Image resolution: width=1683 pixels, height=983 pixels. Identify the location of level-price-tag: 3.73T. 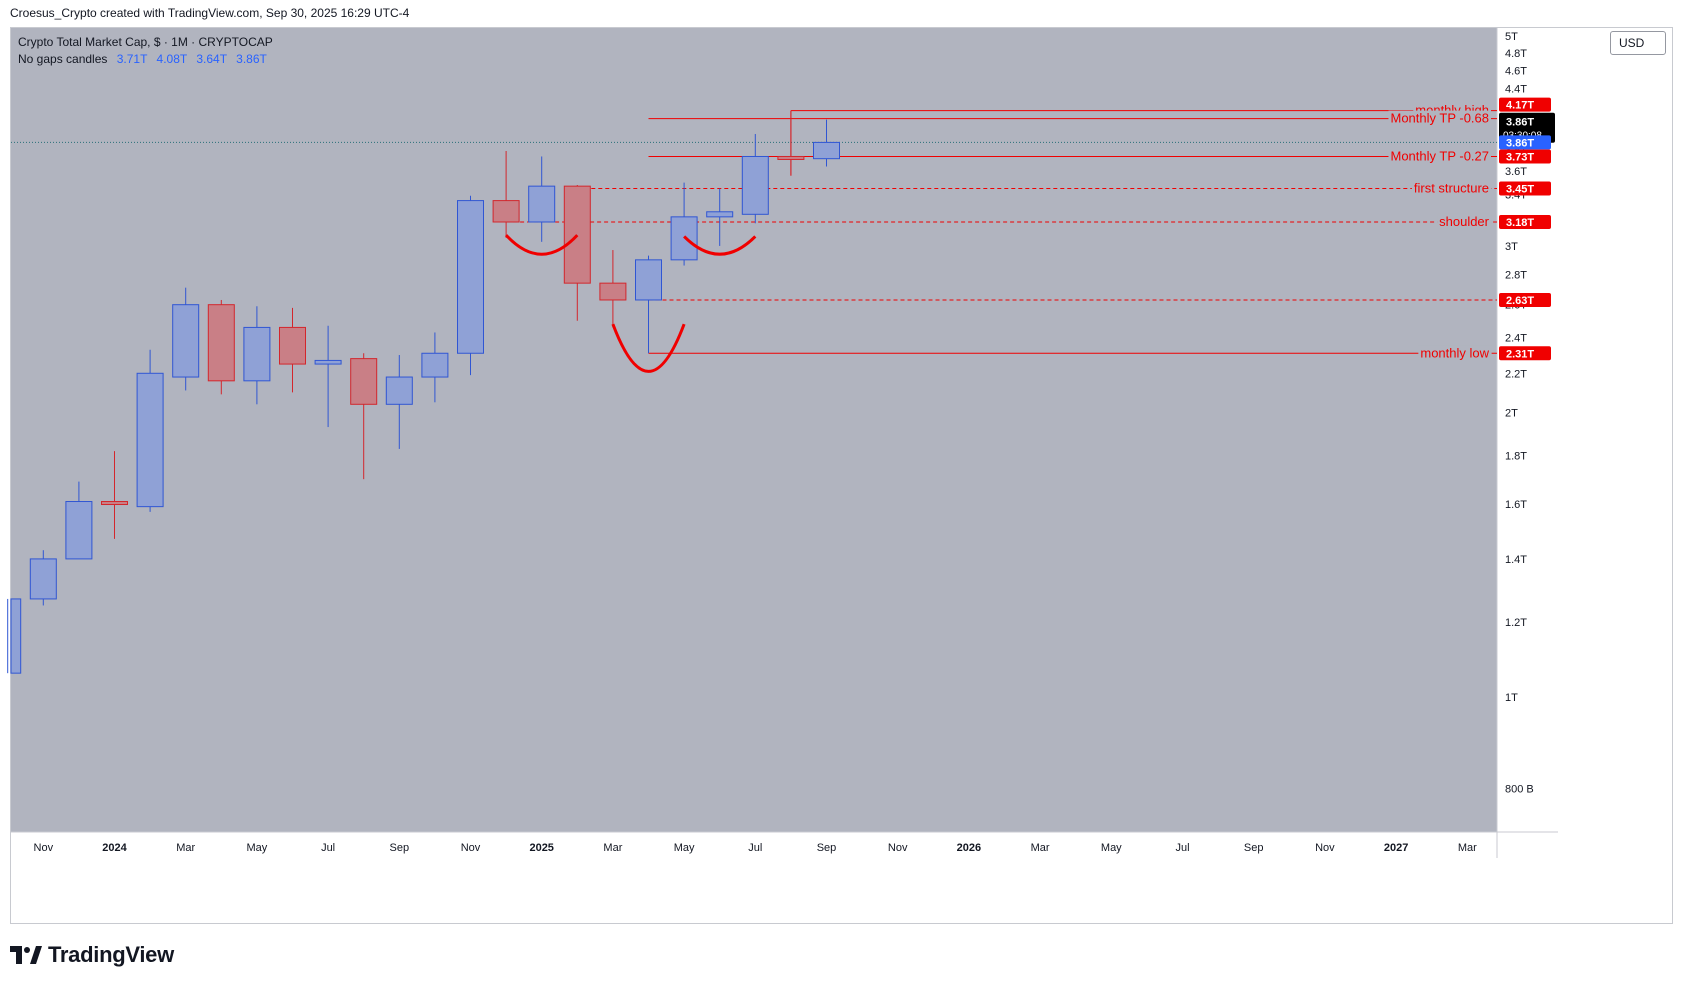
(1520, 157).